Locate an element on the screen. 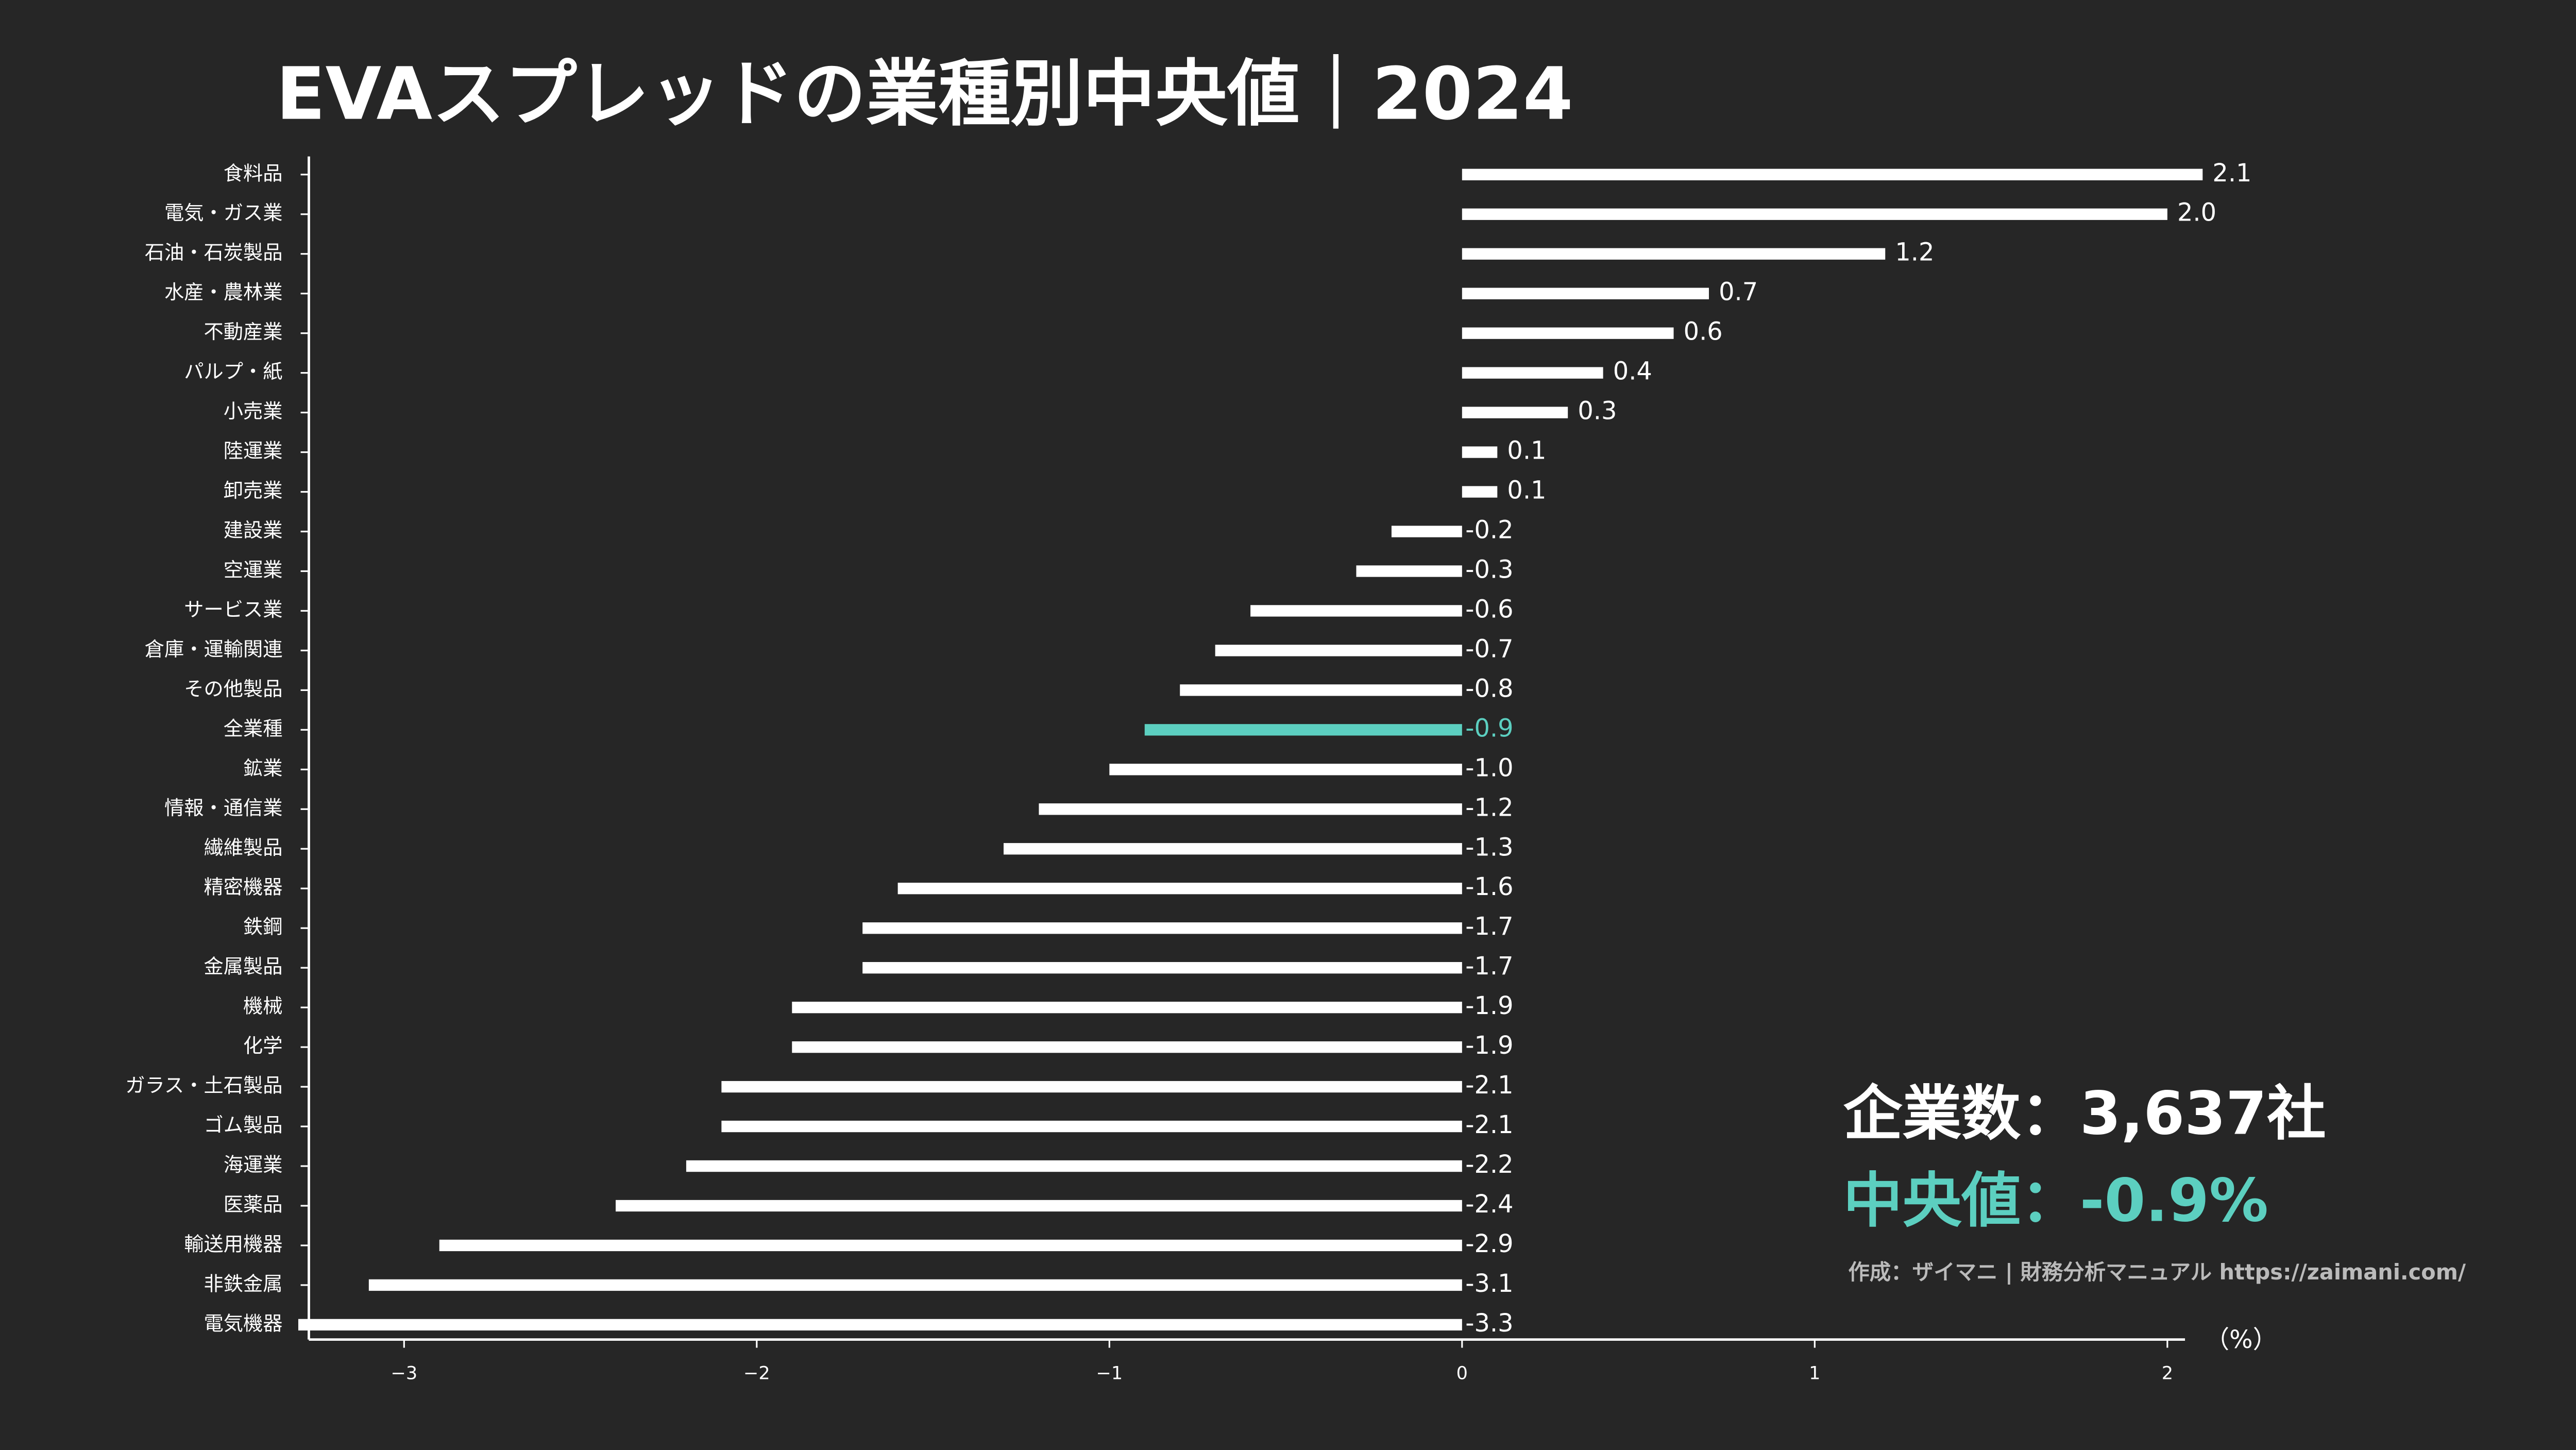 The height and width of the screenshot is (1450, 2576). x-tick-label: 1 is located at coordinates (1814, 1373).